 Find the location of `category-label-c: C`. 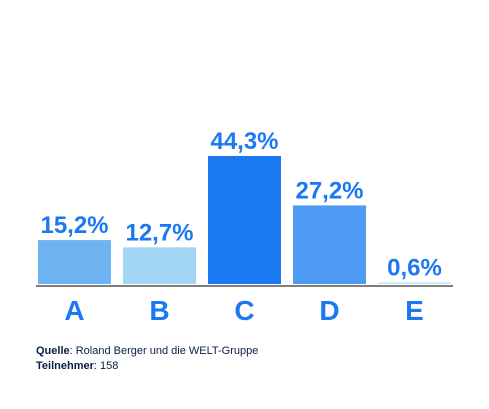

category-label-c: C is located at coordinates (244, 310).